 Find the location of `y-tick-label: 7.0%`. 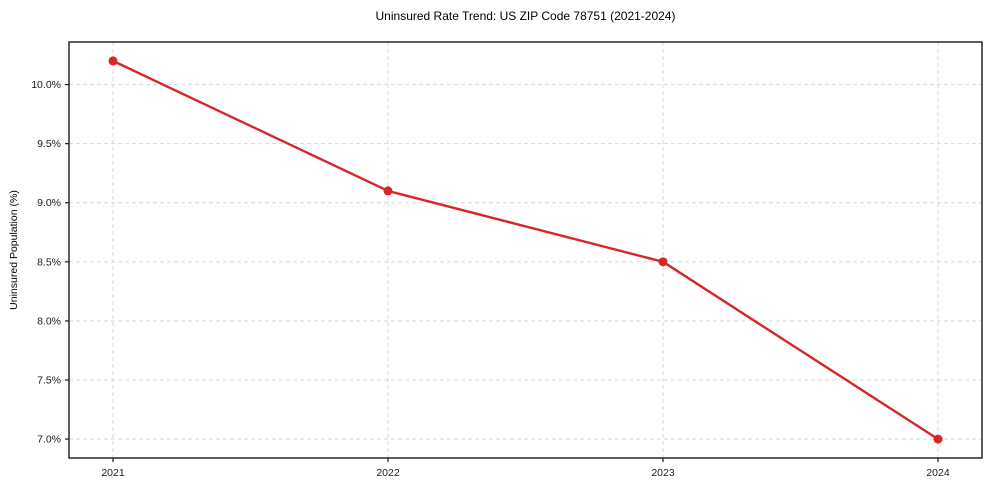

y-tick-label: 7.0% is located at coordinates (49, 440).